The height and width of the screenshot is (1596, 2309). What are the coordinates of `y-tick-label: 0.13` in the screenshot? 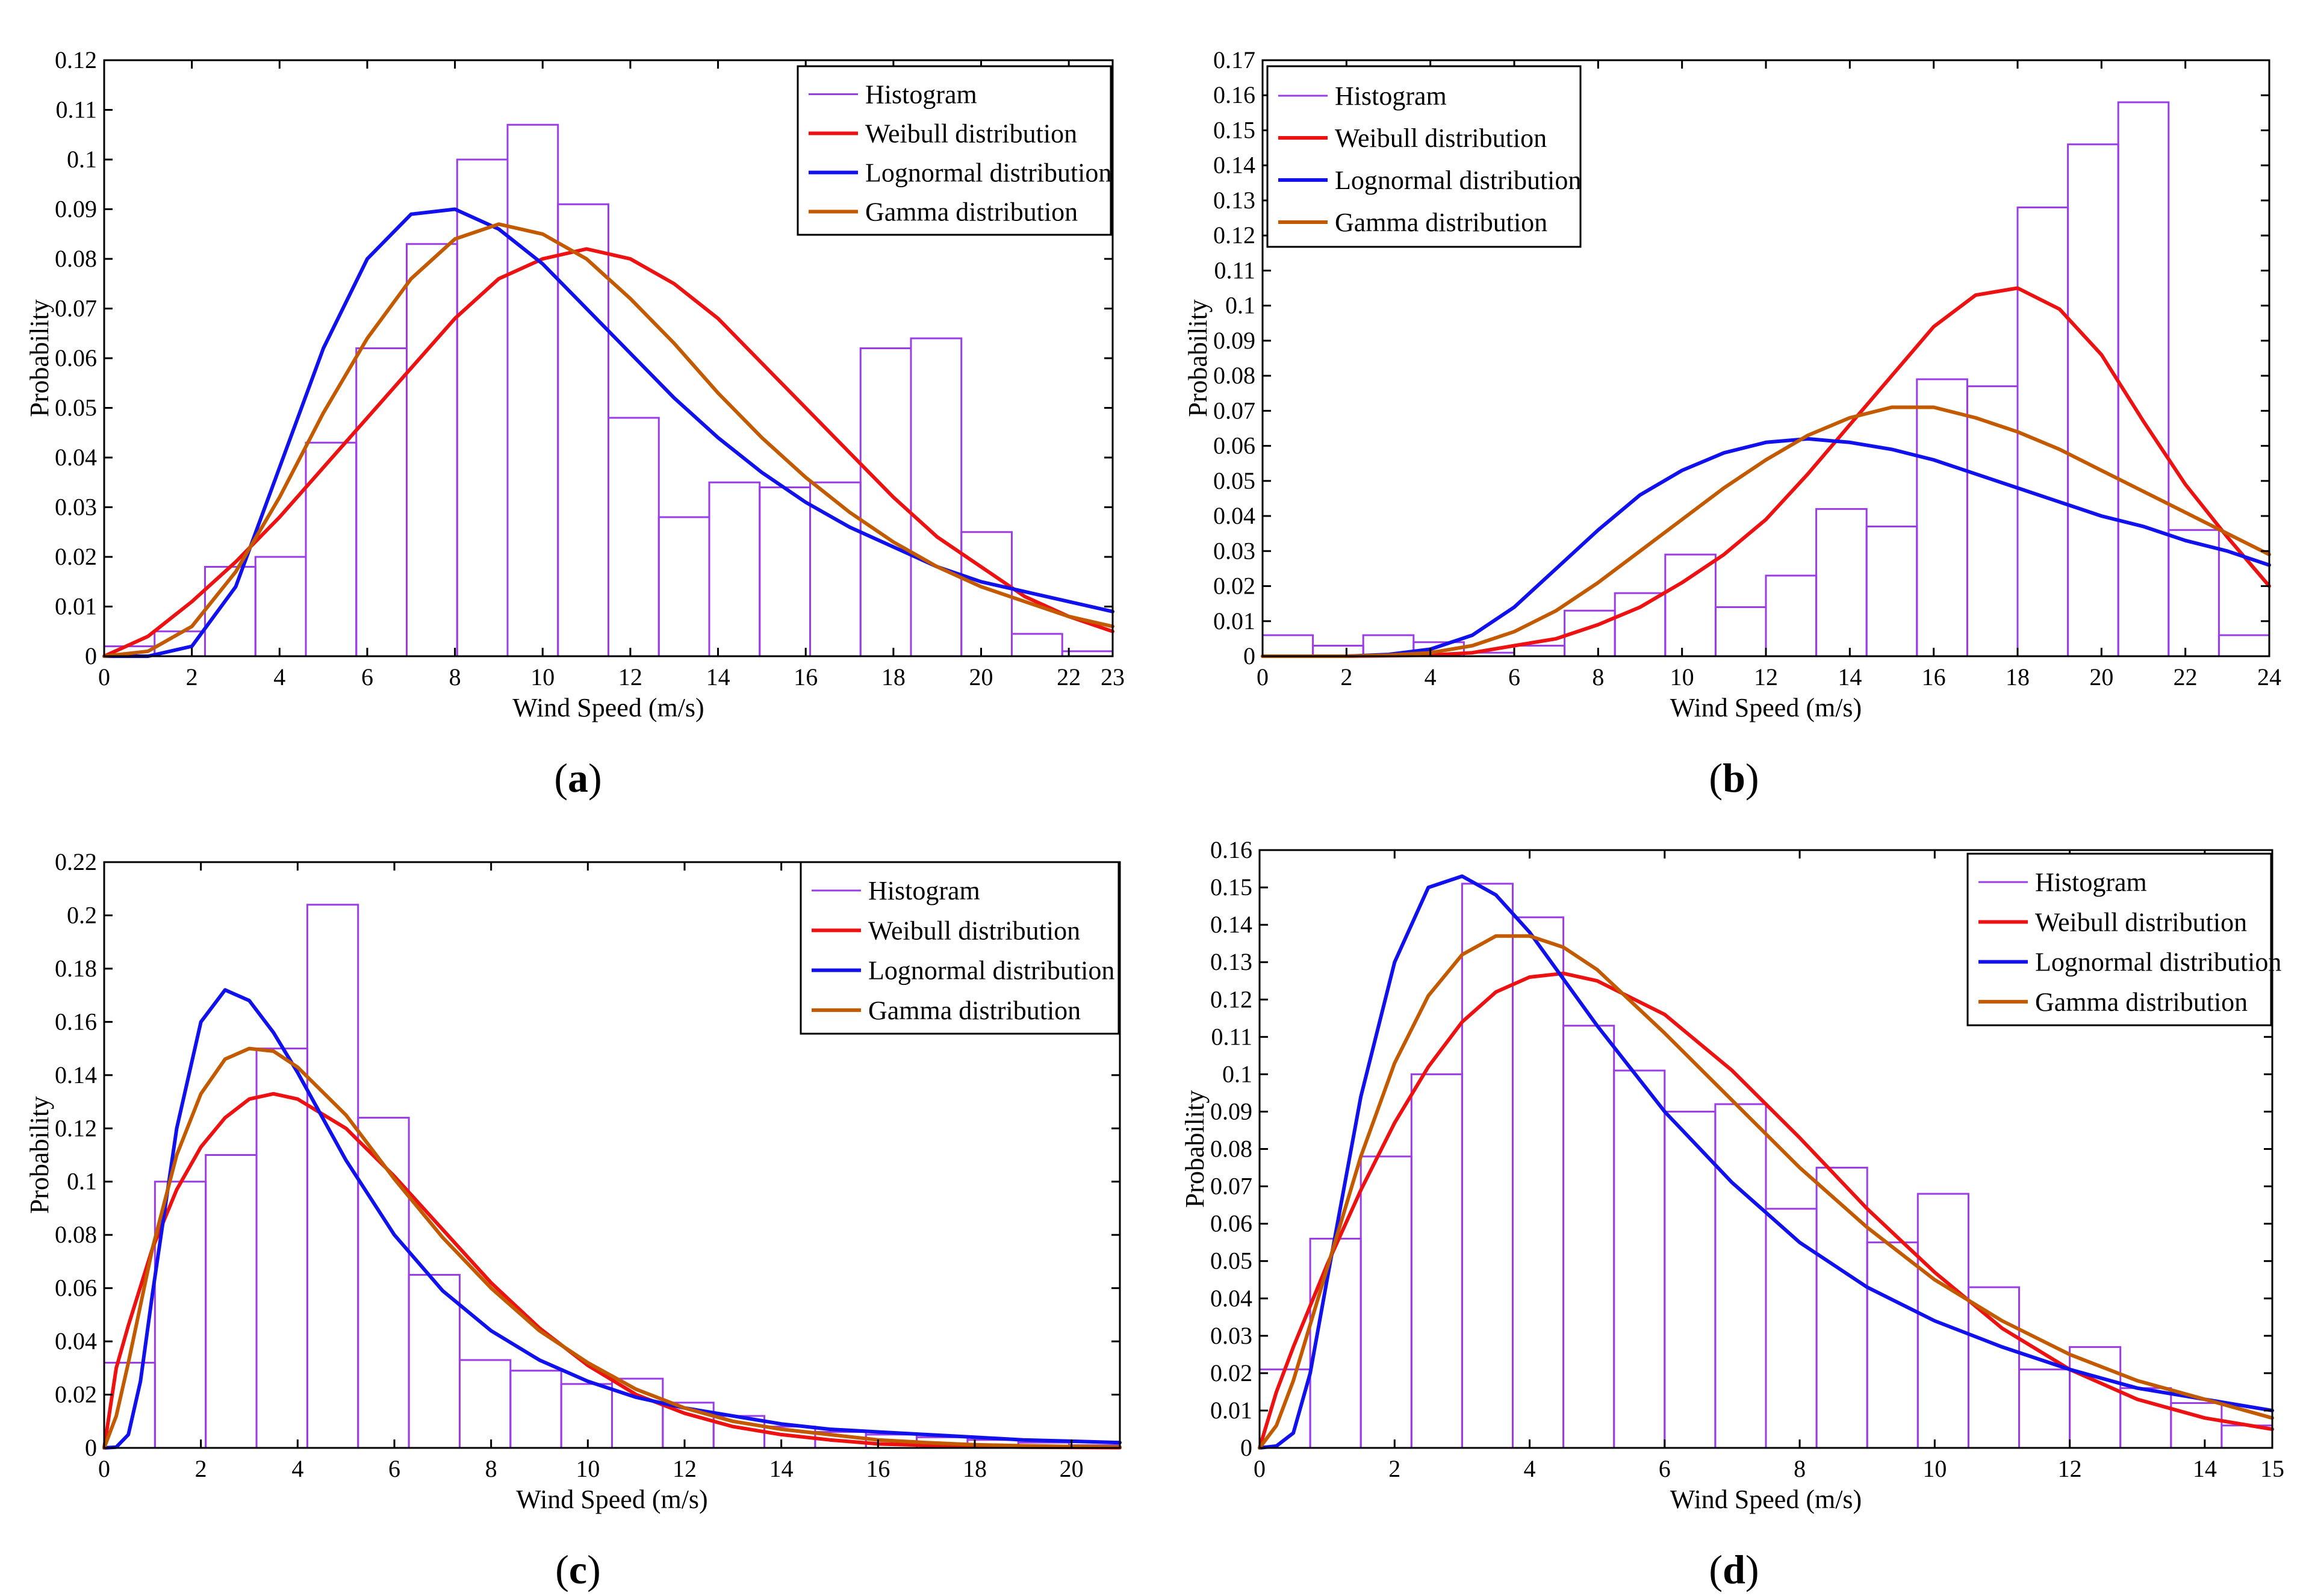 It's located at (1231, 961).